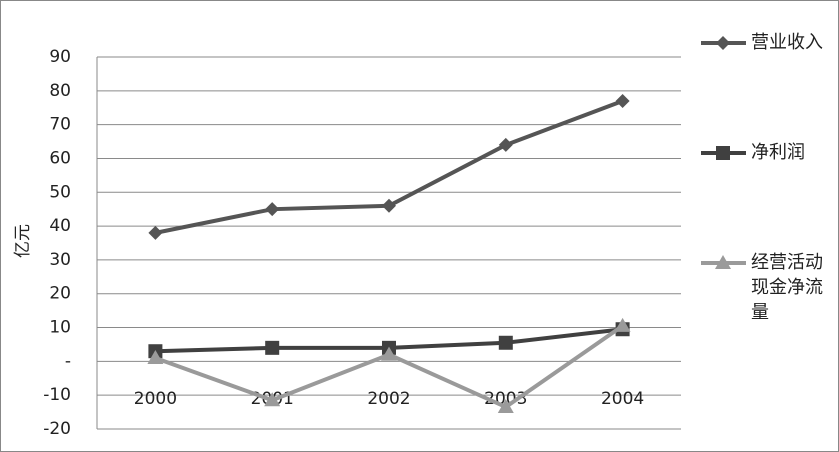 Image resolution: width=839 pixels, height=452 pixels. What do you see at coordinates (778, 152) in the screenshot?
I see `legend-label: 净利润` at bounding box center [778, 152].